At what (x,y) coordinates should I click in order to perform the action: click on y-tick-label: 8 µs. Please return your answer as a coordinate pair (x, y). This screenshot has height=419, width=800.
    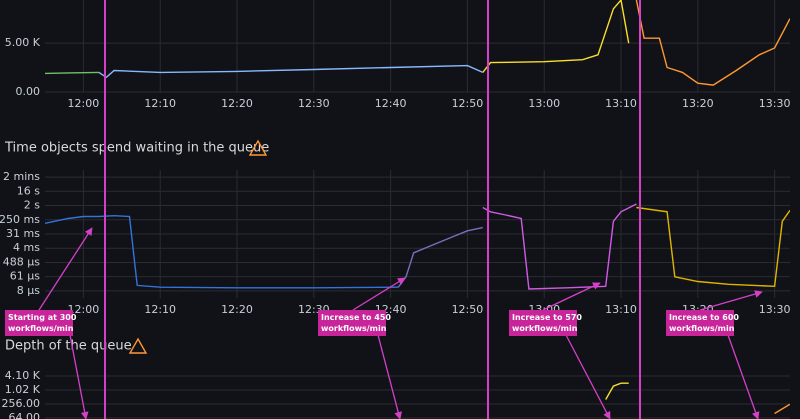
    Looking at the image, I should click on (28, 290).